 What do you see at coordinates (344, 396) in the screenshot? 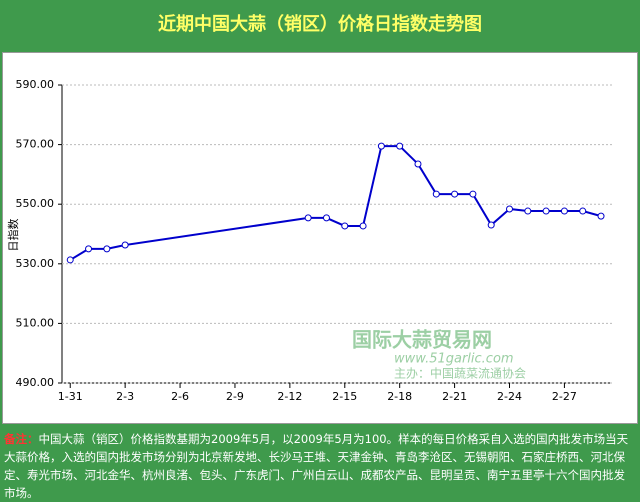
I see `x-tick-label: 2-15` at bounding box center [344, 396].